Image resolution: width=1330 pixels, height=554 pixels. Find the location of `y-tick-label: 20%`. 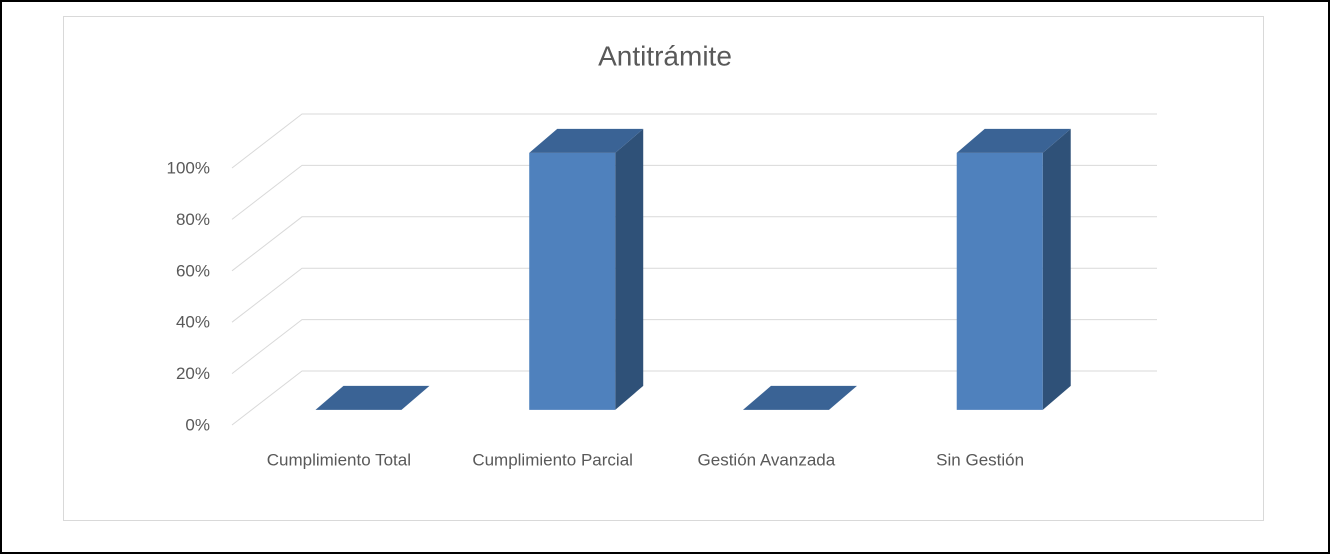

y-tick-label: 20% is located at coordinates (193, 373).